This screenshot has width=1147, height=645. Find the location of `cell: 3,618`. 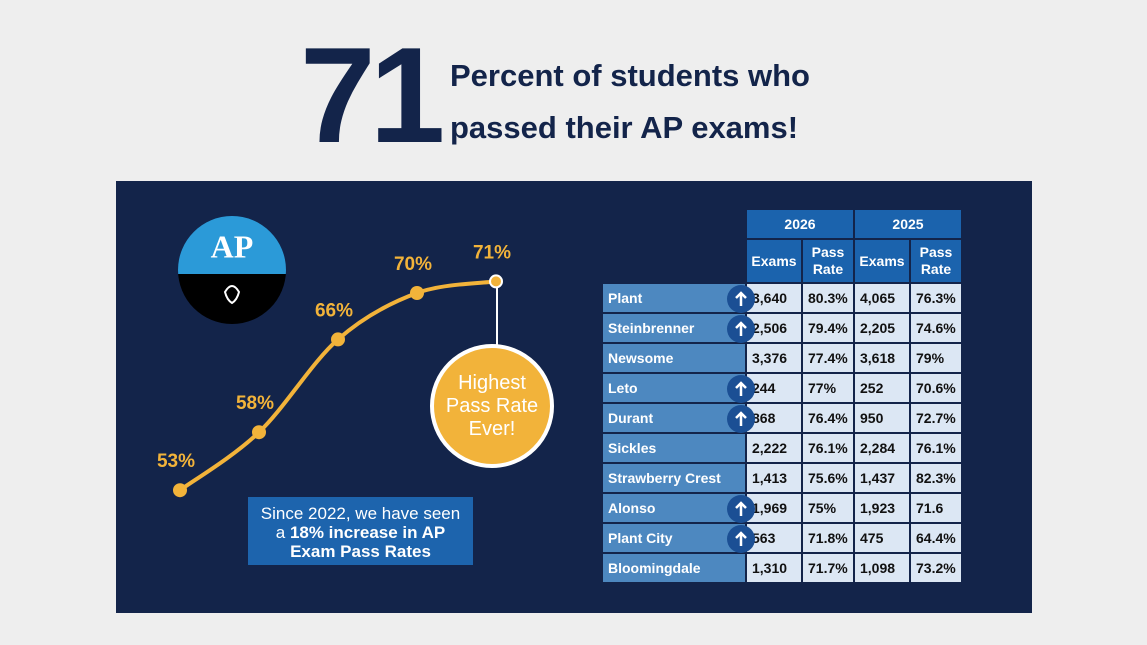

cell: 3,618 is located at coordinates (882, 358).